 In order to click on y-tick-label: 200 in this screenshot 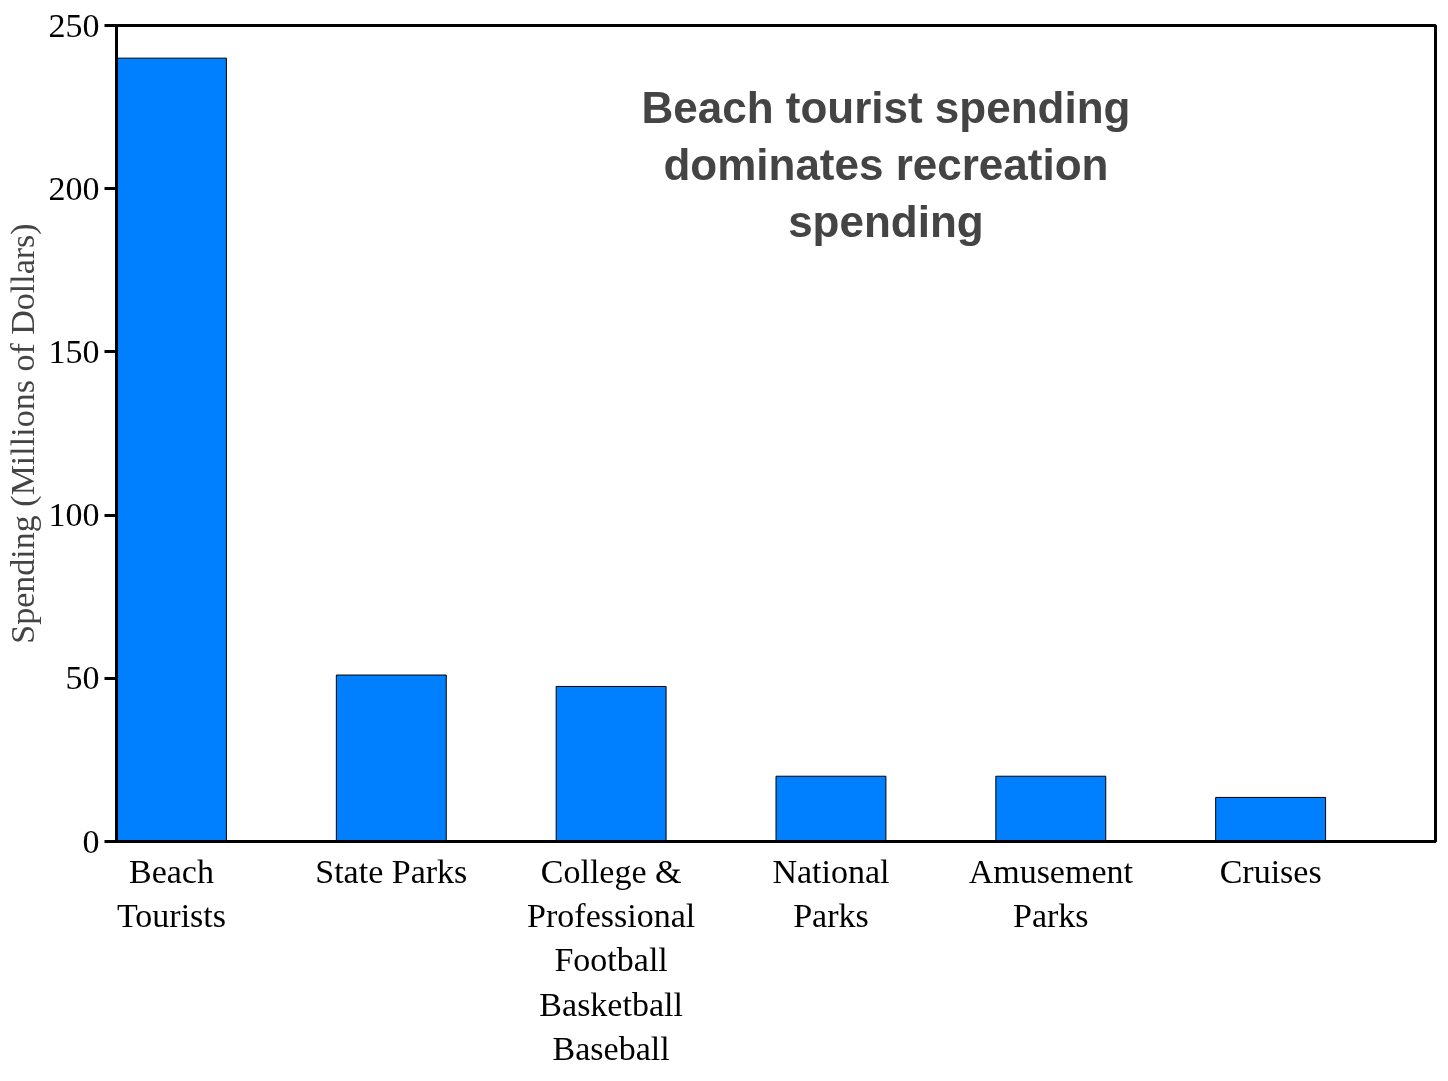, I will do `click(74, 188)`.